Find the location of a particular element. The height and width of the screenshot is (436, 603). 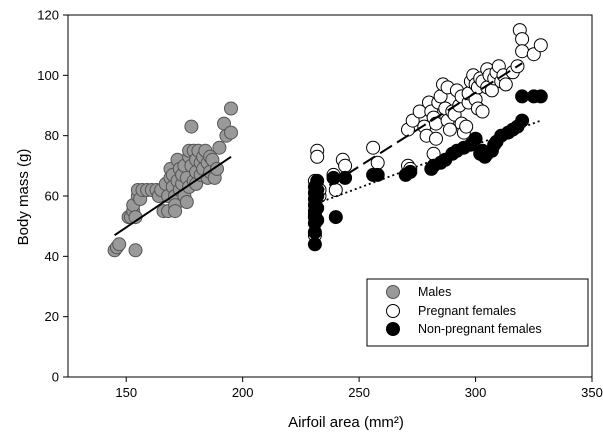

x-axis-label: Airfoil area (mm²) is located at coordinates (346, 422).